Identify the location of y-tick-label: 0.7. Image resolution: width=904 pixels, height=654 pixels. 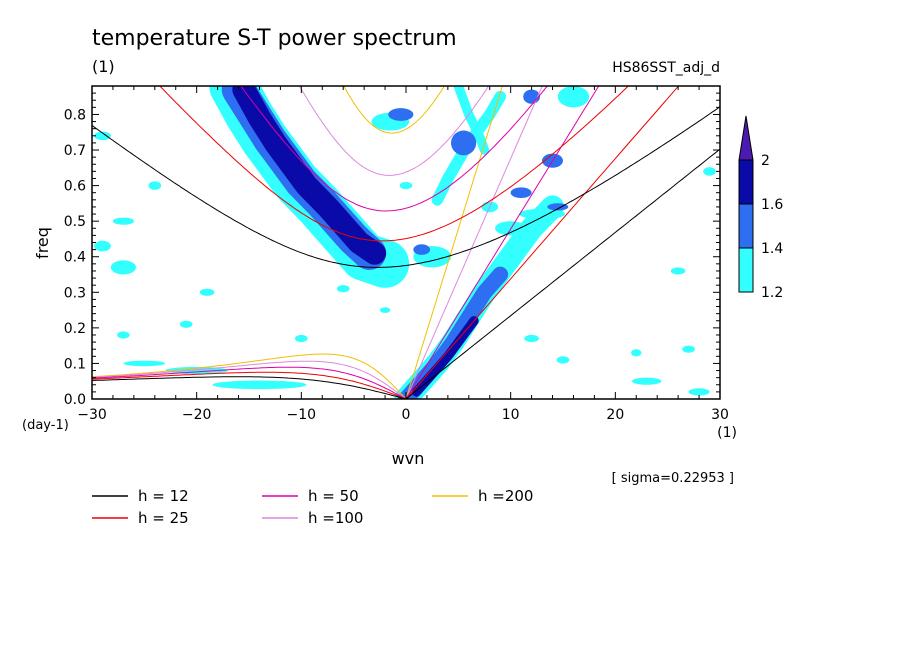
(75, 151).